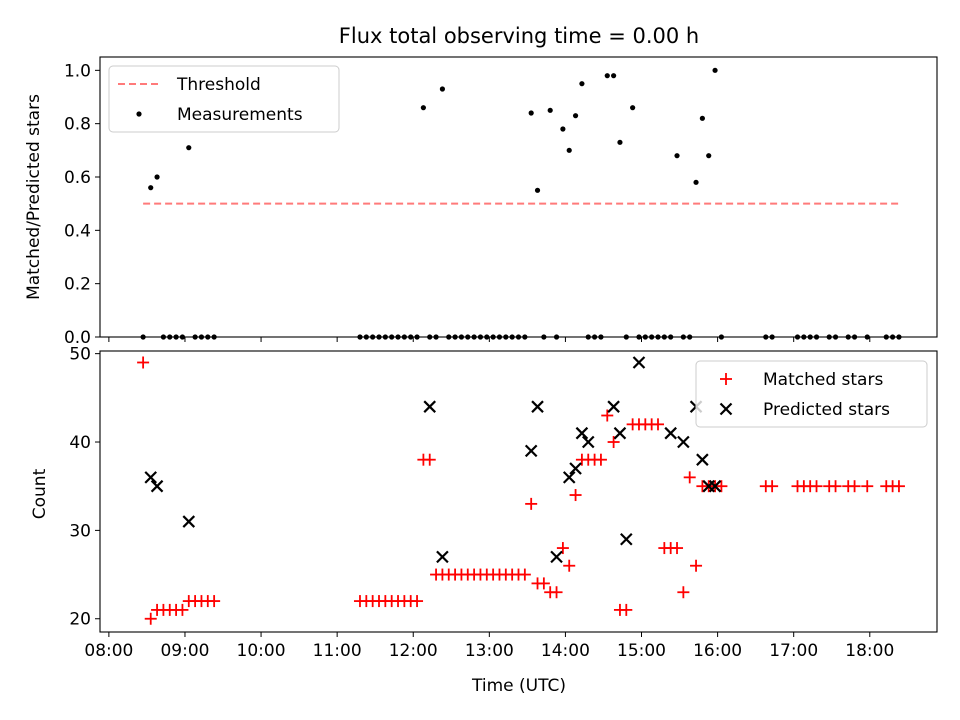 Image resolution: width=960 pixels, height=720 pixels. Describe the element at coordinates (80, 620) in the screenshot. I see `bottom-ytick-label: 20` at that location.